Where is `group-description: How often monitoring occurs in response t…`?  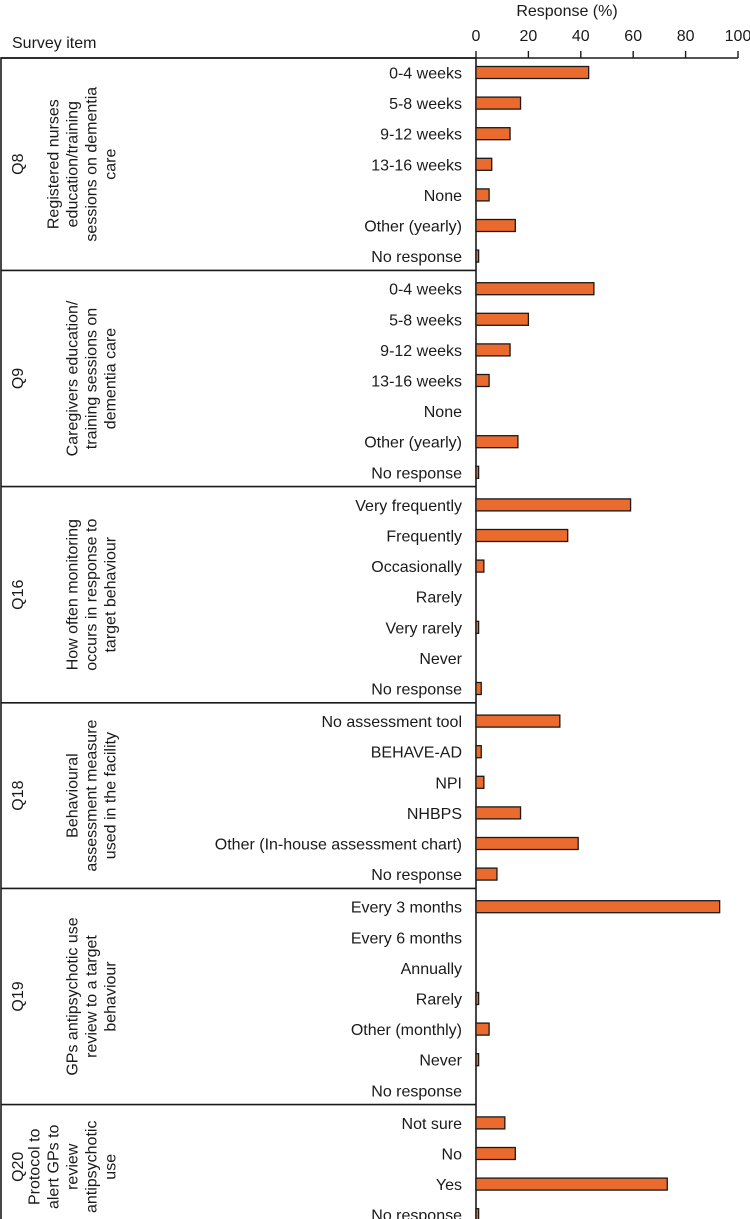
group-description: How often monitoring occurs in response t… is located at coordinates (92, 595).